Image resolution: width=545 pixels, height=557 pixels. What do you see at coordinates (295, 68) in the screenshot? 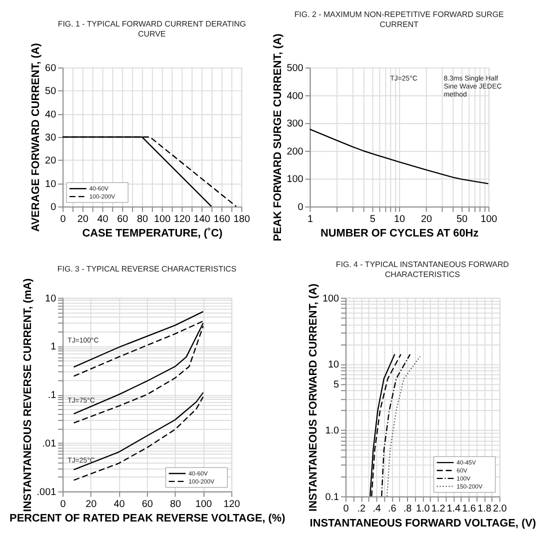
I see `y-tick-label: 500` at bounding box center [295, 68].